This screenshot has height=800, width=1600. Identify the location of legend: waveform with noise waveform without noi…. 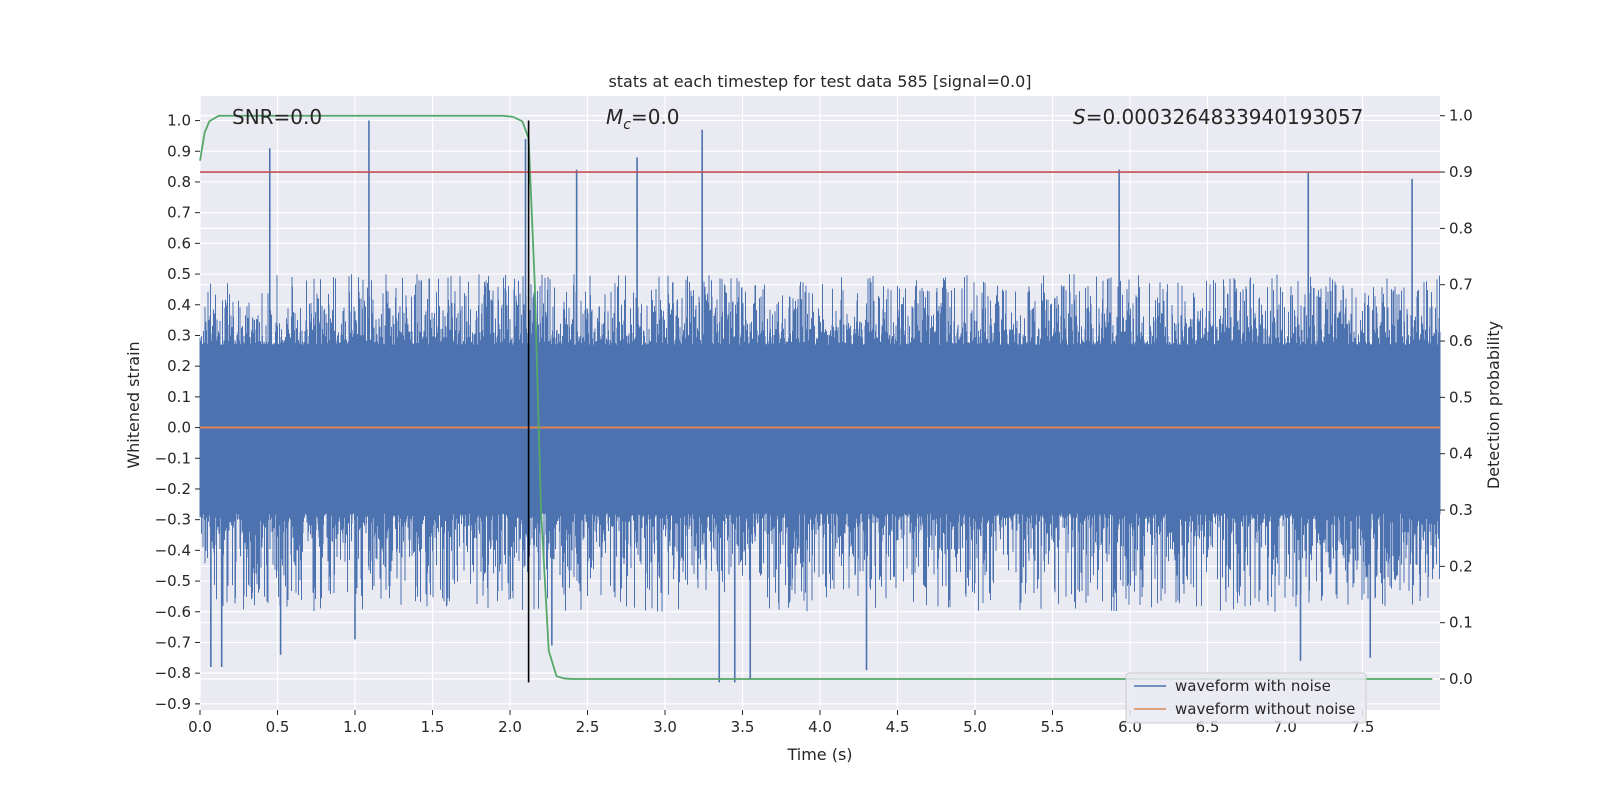
(1246, 698).